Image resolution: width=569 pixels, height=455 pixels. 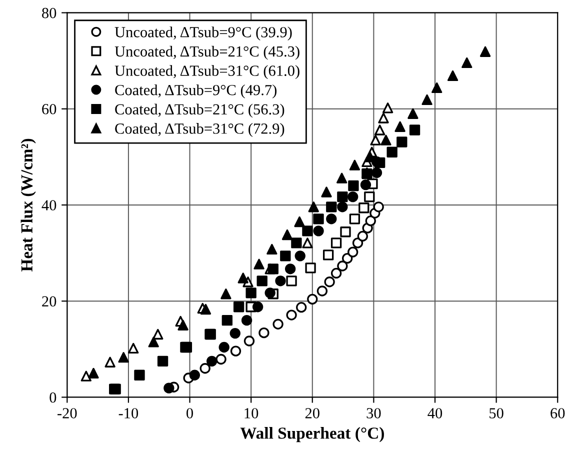 What do you see at coordinates (49, 301) in the screenshot?
I see `y-tick-label: 20` at bounding box center [49, 301].